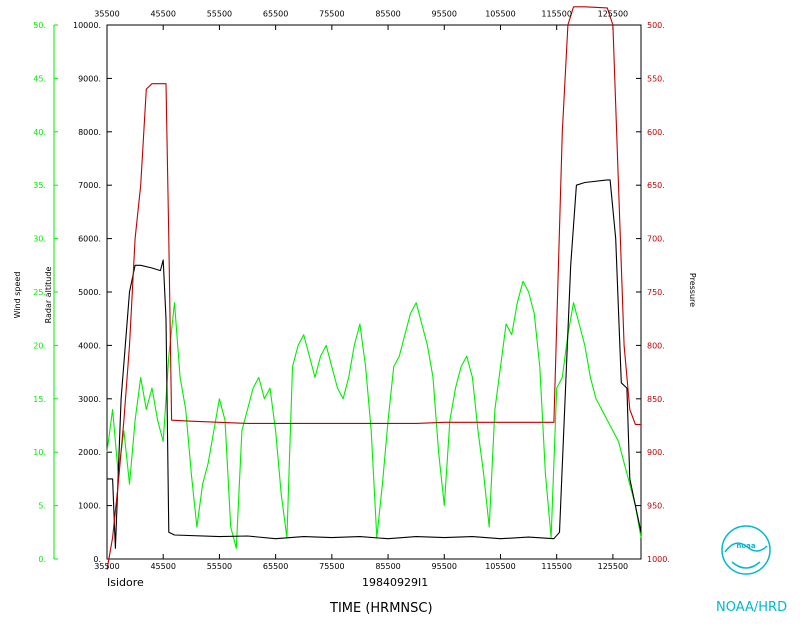  I want to click on pressure-tick-label: 700., so click(656, 239).